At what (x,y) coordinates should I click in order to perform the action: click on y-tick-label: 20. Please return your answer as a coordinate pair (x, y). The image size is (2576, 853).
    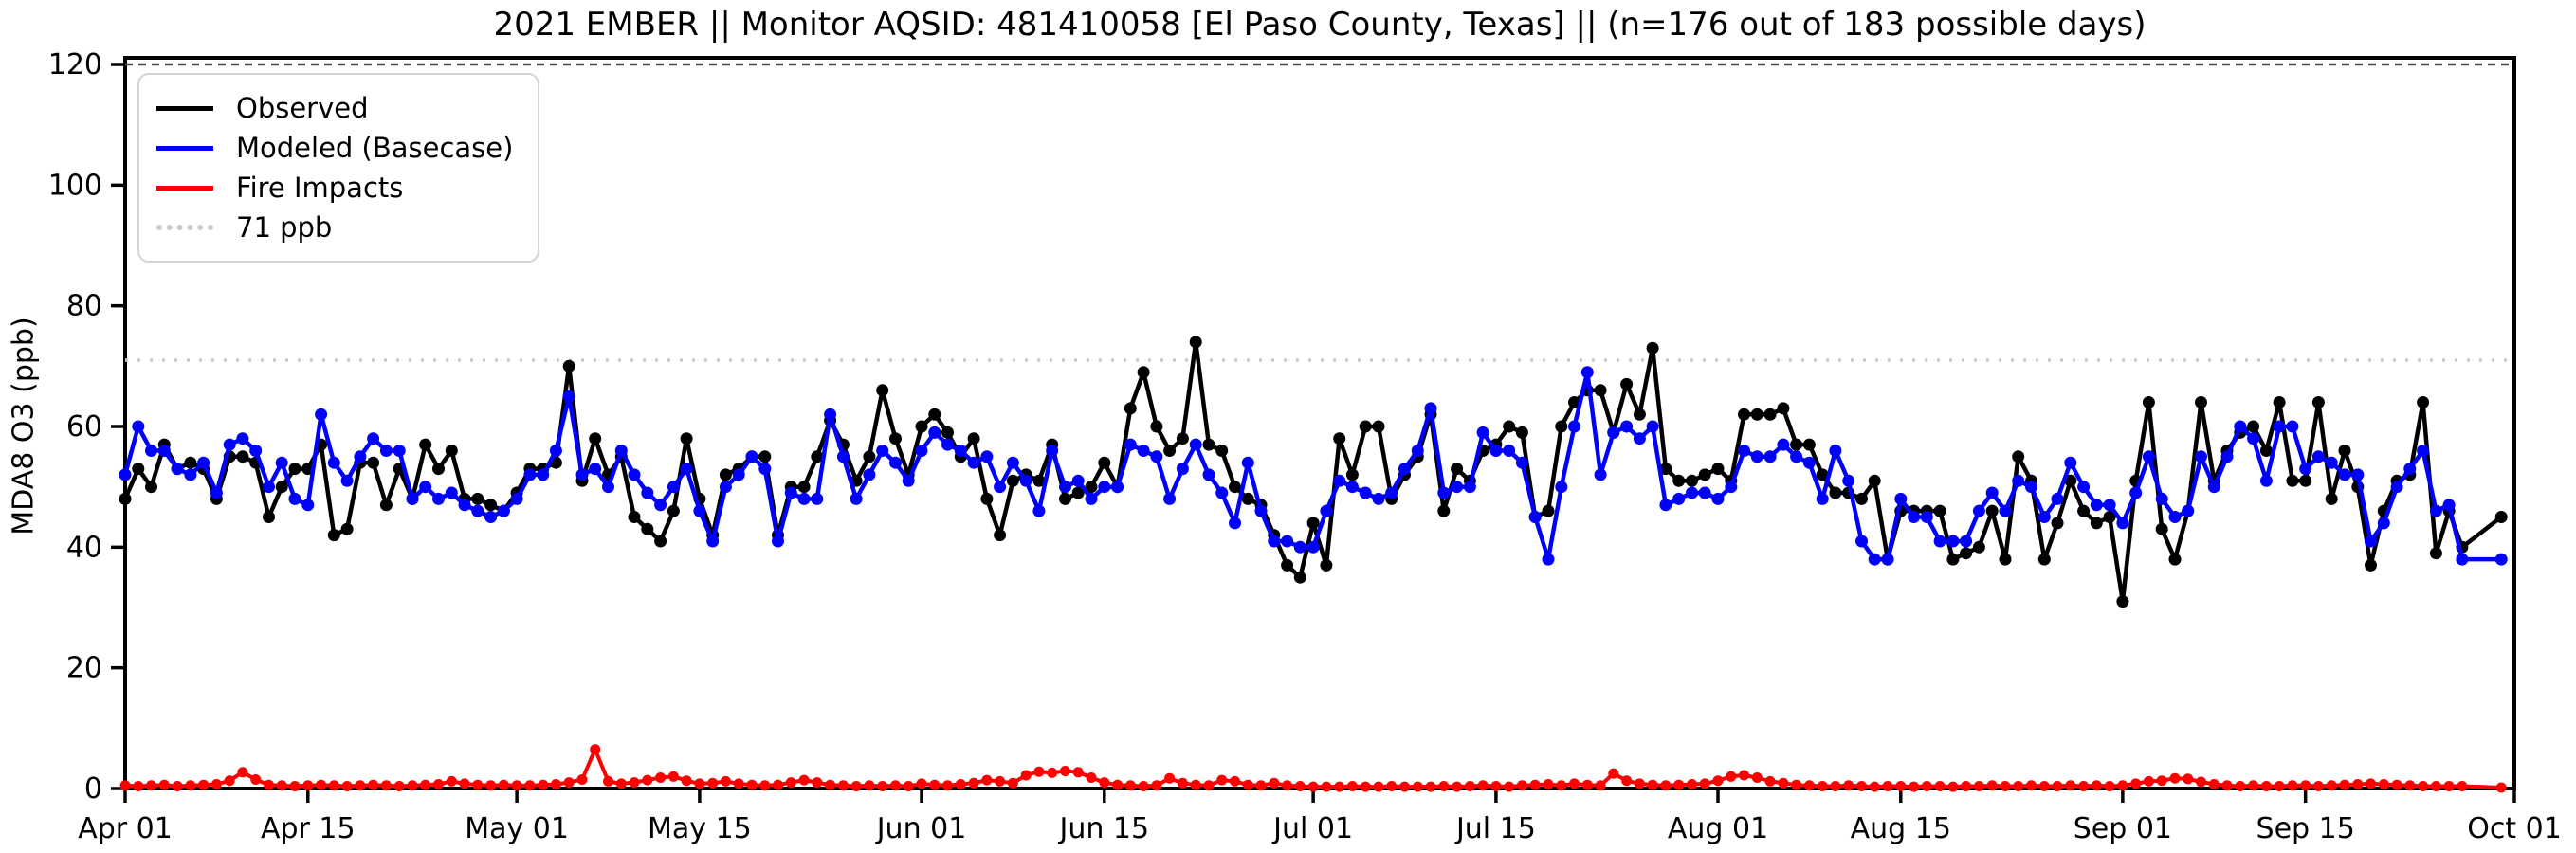
    Looking at the image, I should click on (84, 668).